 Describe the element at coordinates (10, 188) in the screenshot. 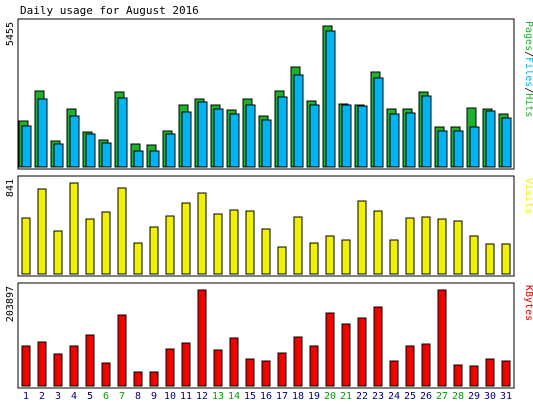

I see `y-max-label-visits: 841` at that location.